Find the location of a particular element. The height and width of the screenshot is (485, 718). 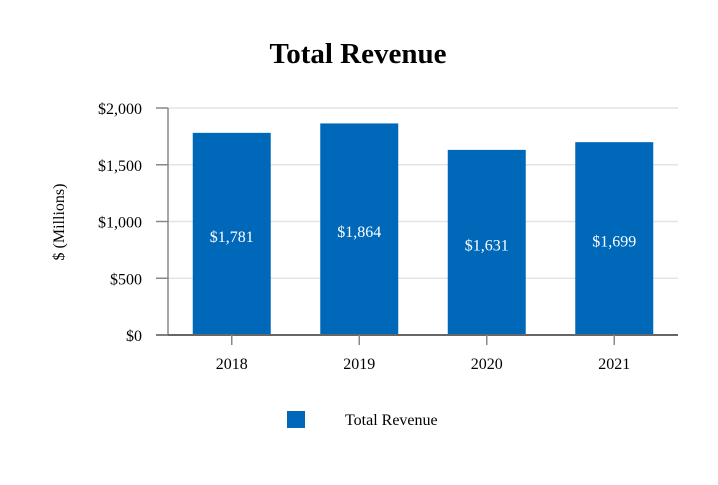

bar-2018 is located at coordinates (231, 233).